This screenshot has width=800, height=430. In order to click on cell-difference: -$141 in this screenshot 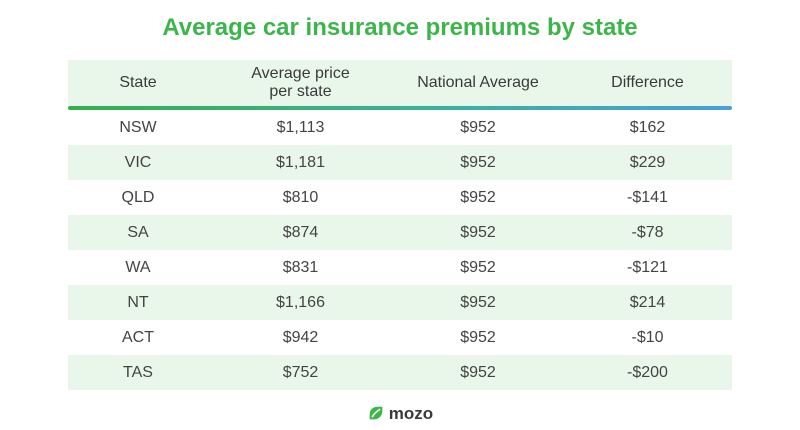, I will do `click(647, 197)`.